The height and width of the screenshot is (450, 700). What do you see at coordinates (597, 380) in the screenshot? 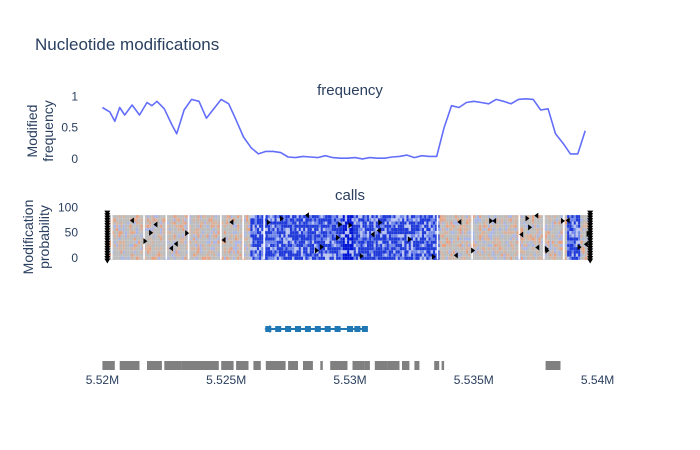
I see `x-tick-label: 5.54M` at bounding box center [597, 380].